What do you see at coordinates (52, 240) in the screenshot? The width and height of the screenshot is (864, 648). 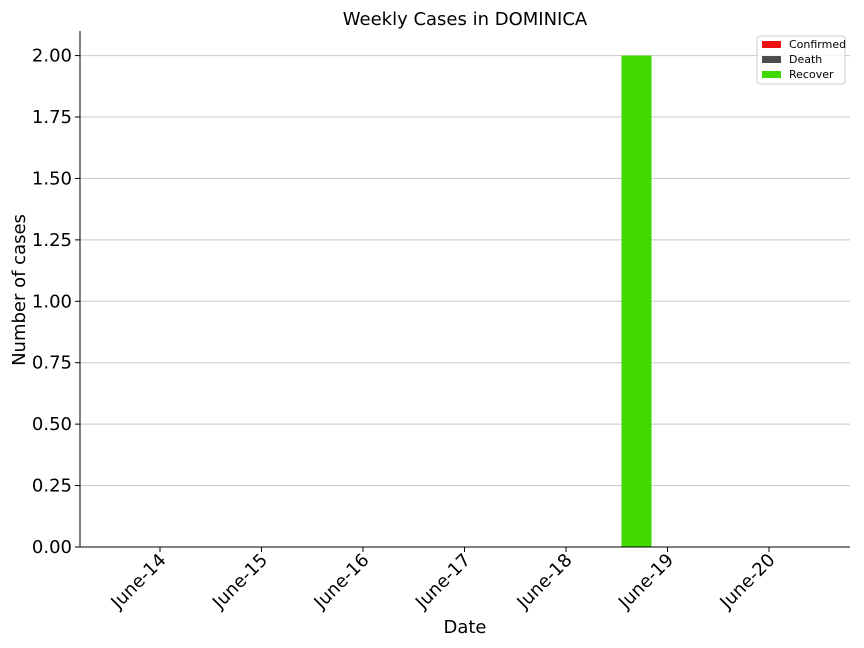 I see `y-tick-label: 1.25` at bounding box center [52, 240].